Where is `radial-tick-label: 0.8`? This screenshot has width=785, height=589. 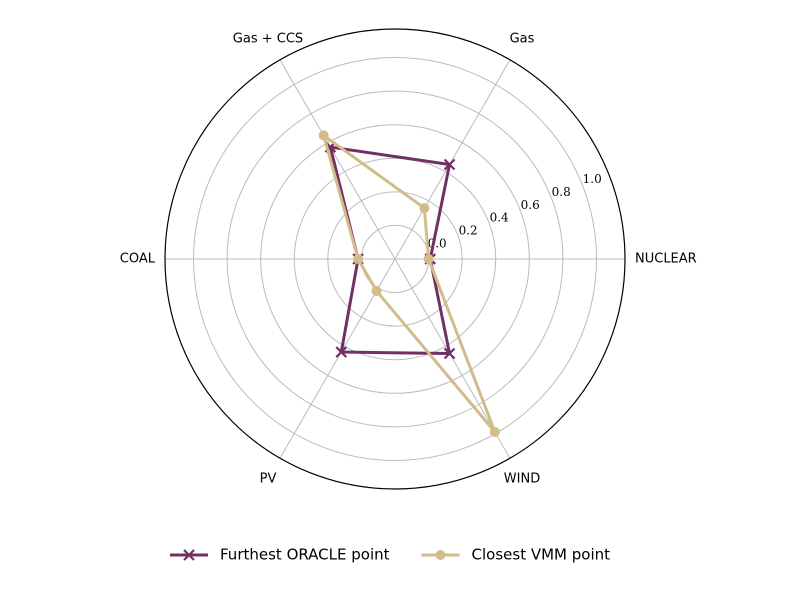 radial-tick-label: 0.8 is located at coordinates (561, 192).